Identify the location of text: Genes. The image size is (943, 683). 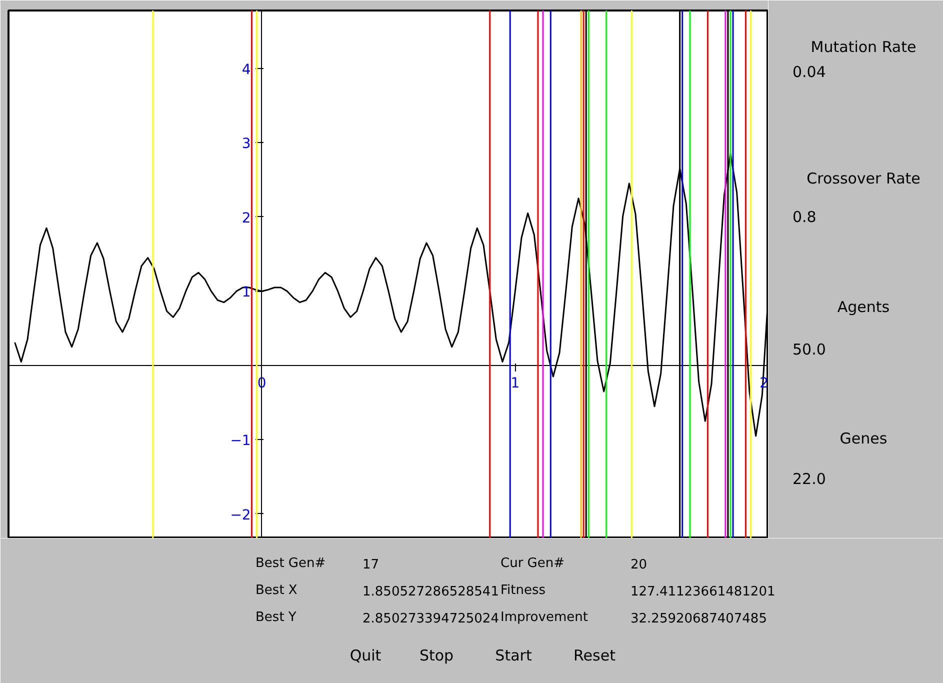
(864, 438).